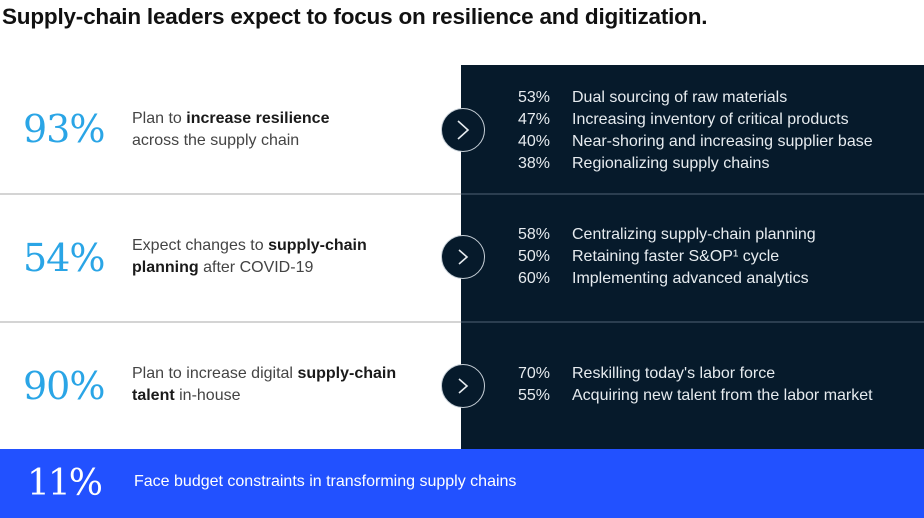 This screenshot has height=518, width=924. Describe the element at coordinates (674, 373) in the screenshot. I see `detail-label: Reskilling today's labor force` at that location.